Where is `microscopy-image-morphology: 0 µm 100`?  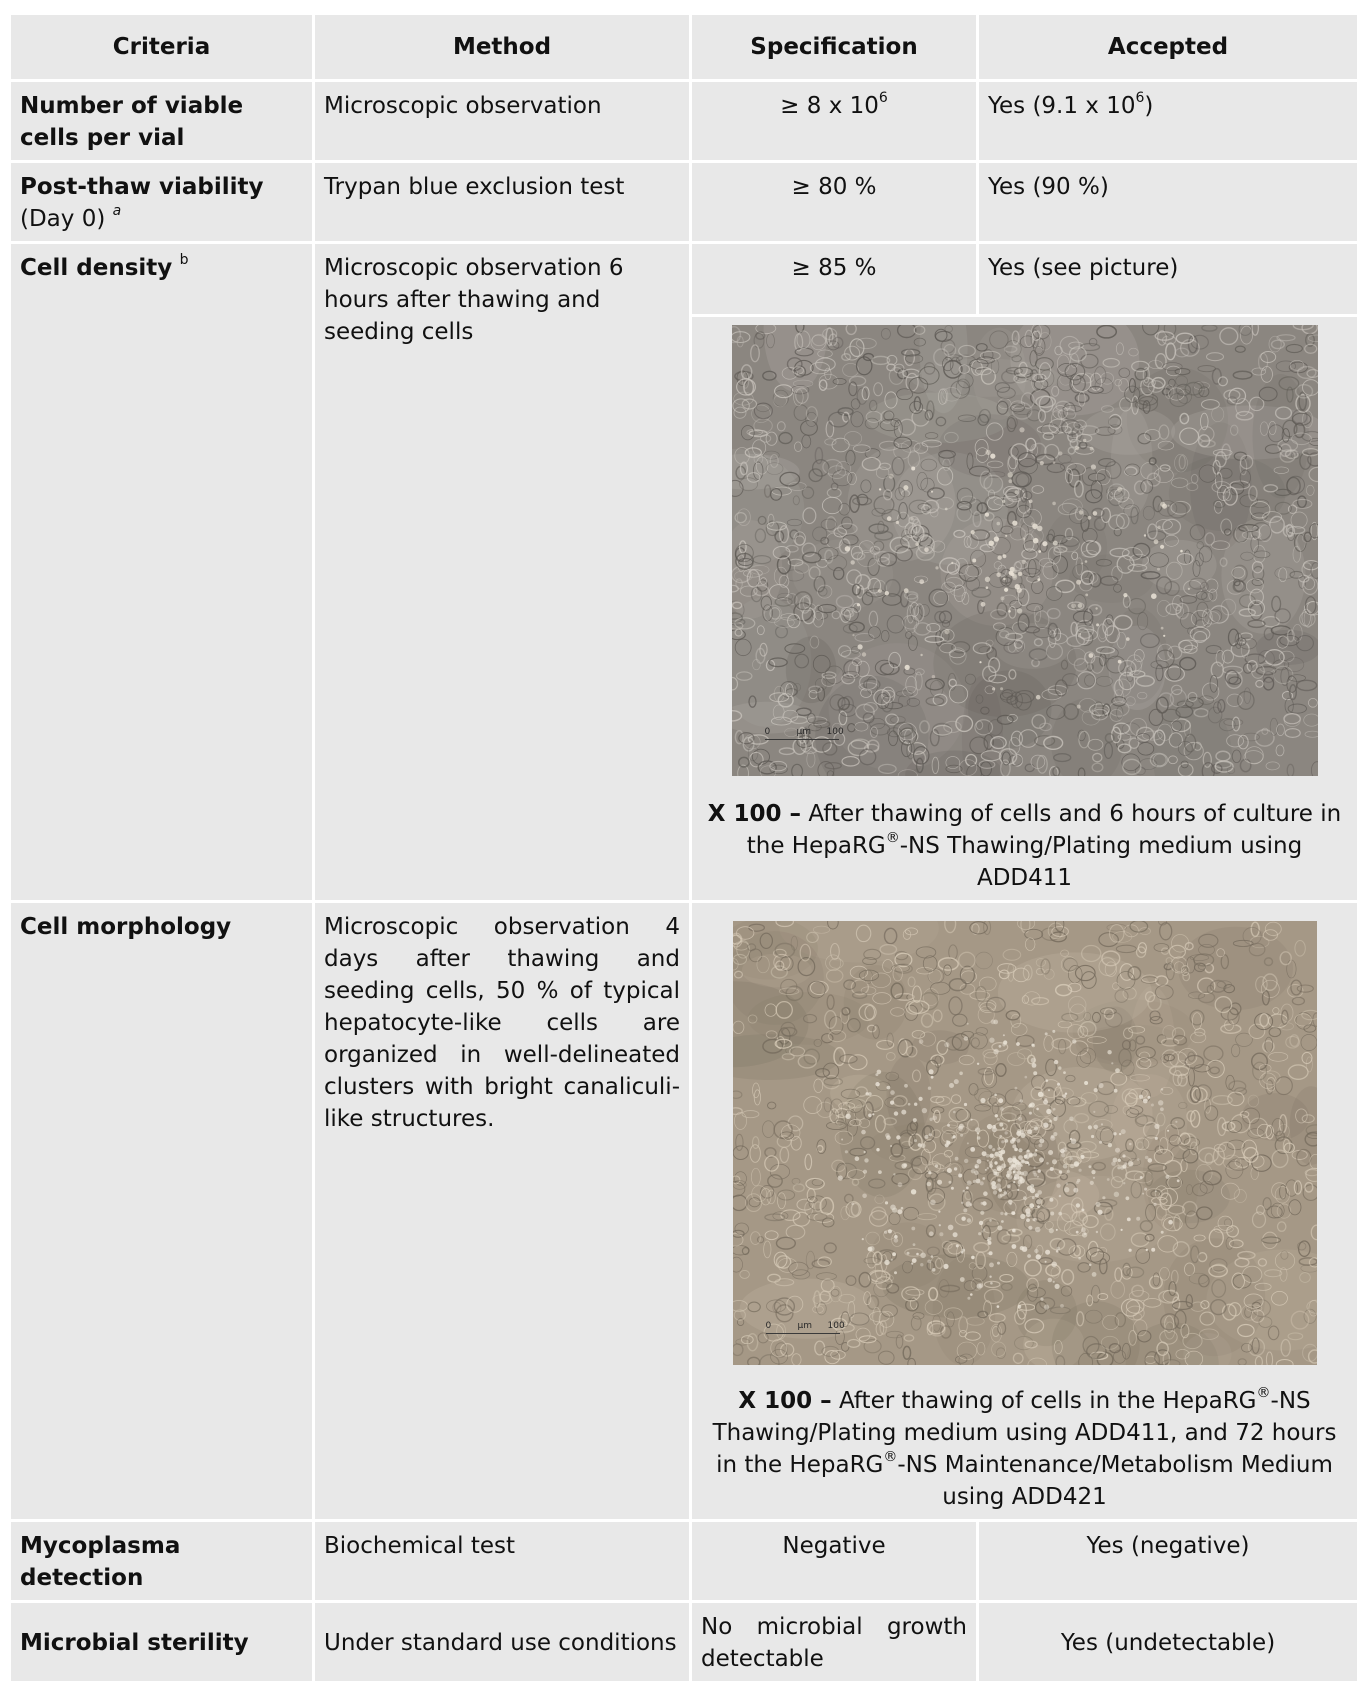
microscopy-image-morphology: 0 µm 100 is located at coordinates (1024, 1143).